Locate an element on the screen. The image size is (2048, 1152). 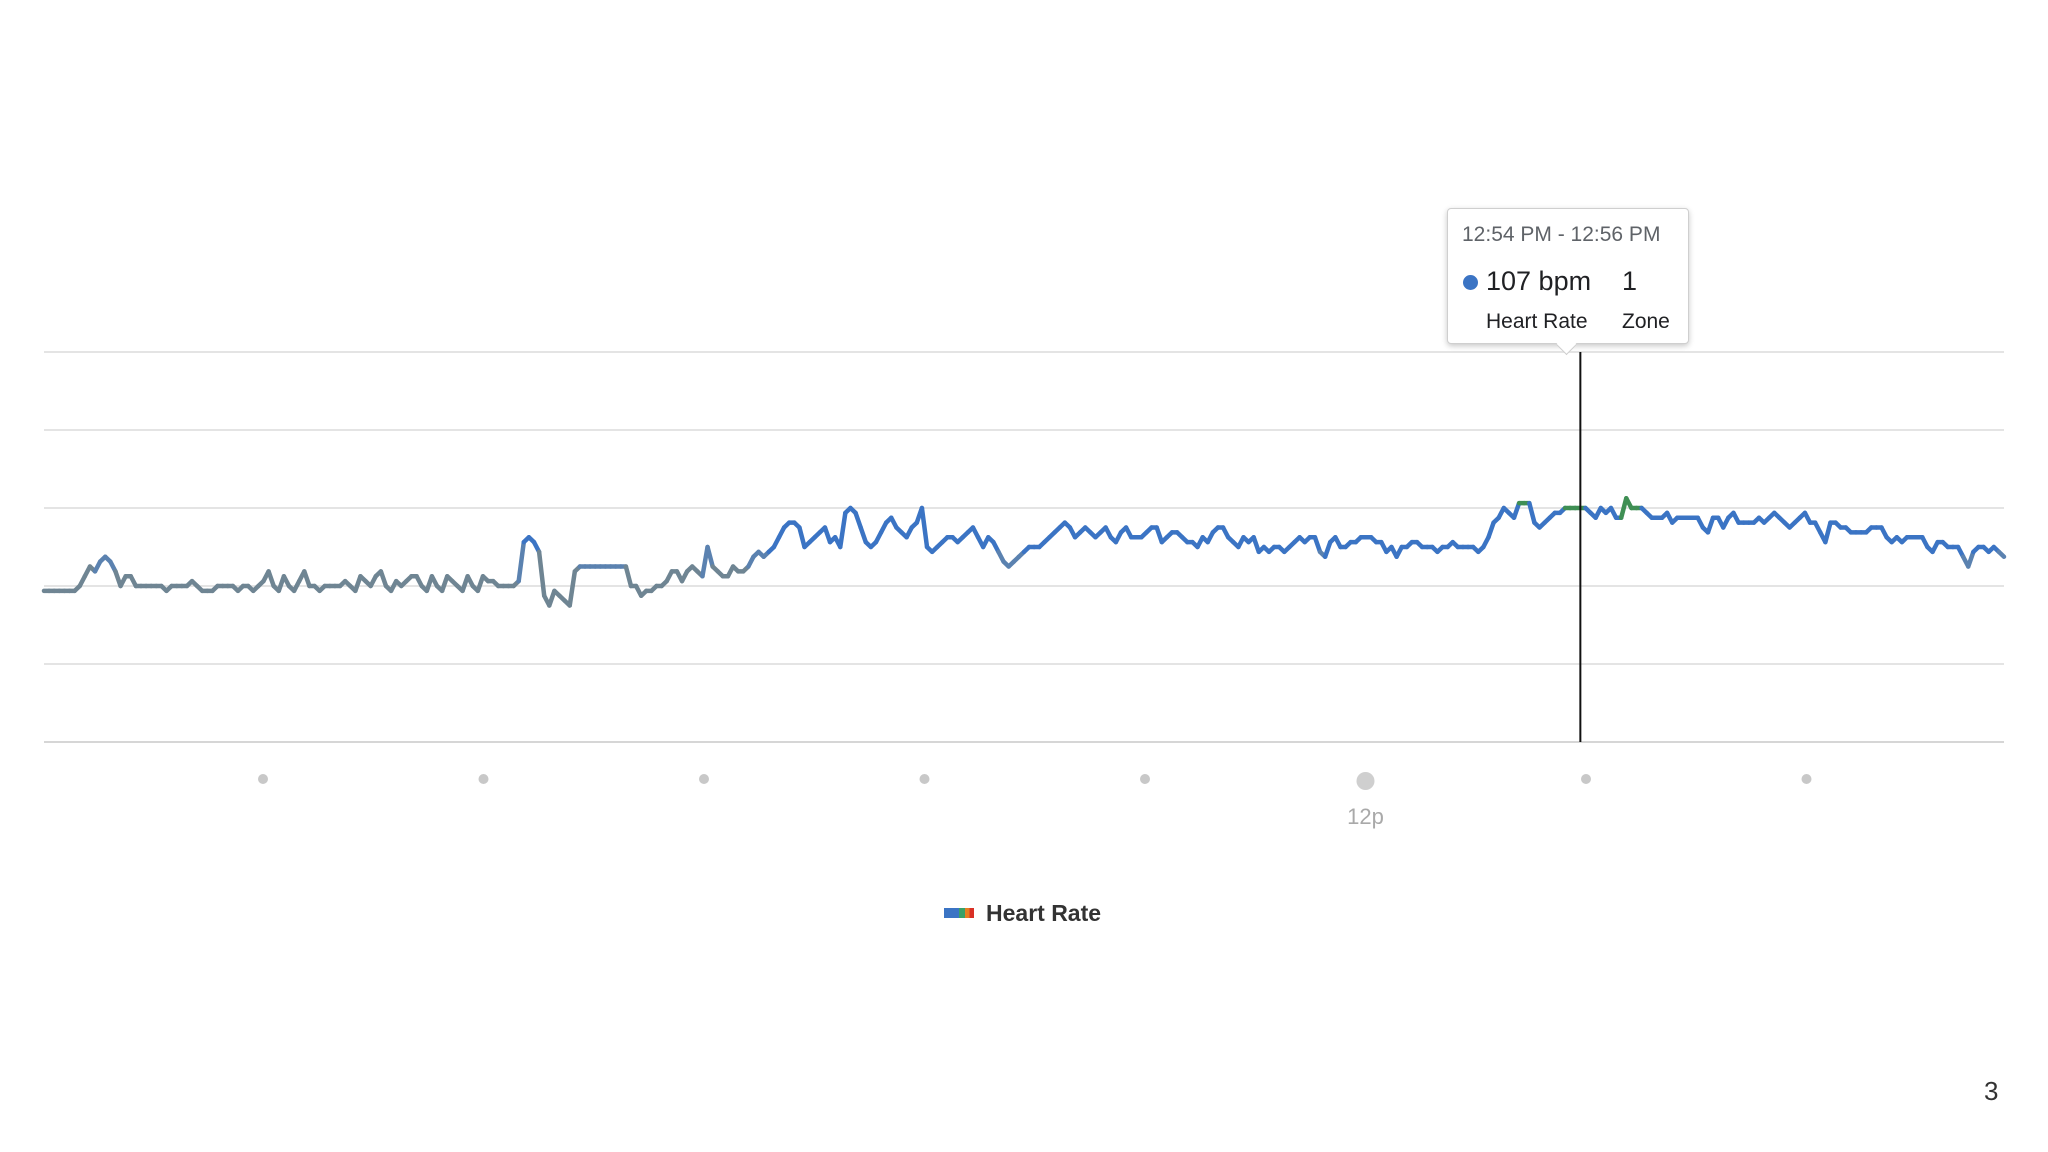
tooltip-heart-rate-value: 107 bpm is located at coordinates (1539, 281).